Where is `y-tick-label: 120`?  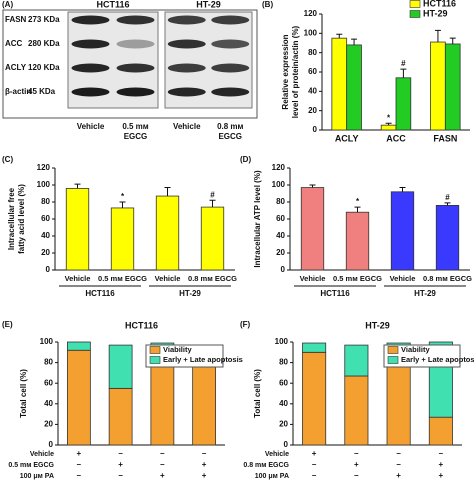 y-tick-label: 120 is located at coordinates (279, 167).